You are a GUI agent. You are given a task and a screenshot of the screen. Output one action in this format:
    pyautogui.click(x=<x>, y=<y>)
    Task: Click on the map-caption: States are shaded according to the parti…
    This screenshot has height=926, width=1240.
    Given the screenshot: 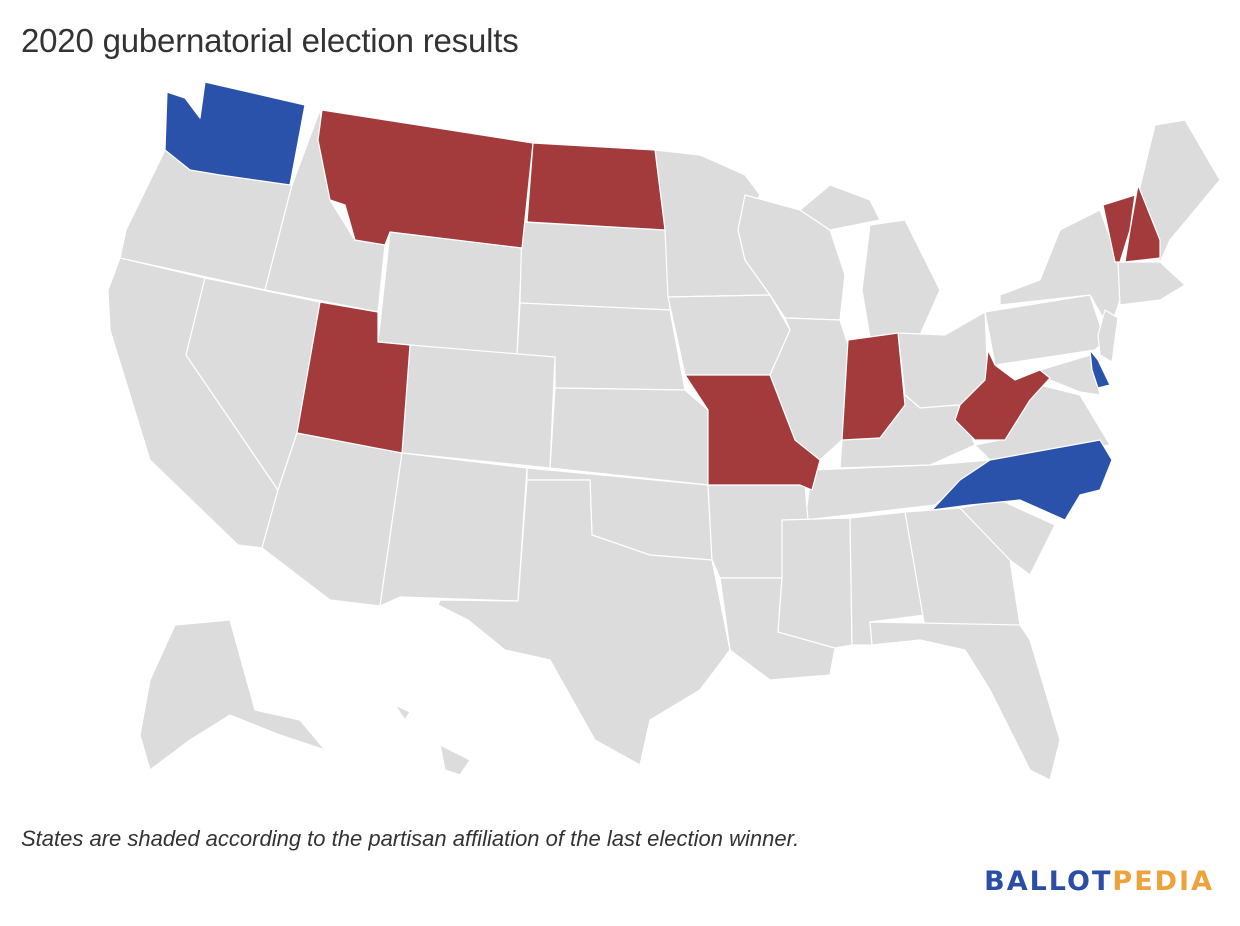 What is the action you would take?
    pyautogui.click(x=410, y=838)
    